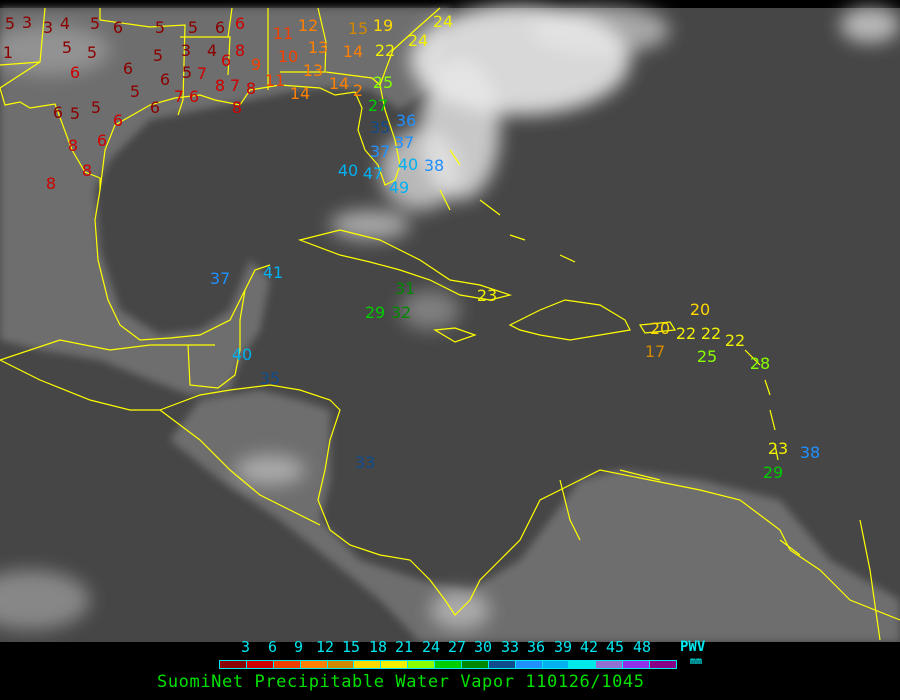 The width and height of the screenshot is (900, 700). Describe the element at coordinates (380, 127) in the screenshot. I see `pwv-station-label: 35` at that location.